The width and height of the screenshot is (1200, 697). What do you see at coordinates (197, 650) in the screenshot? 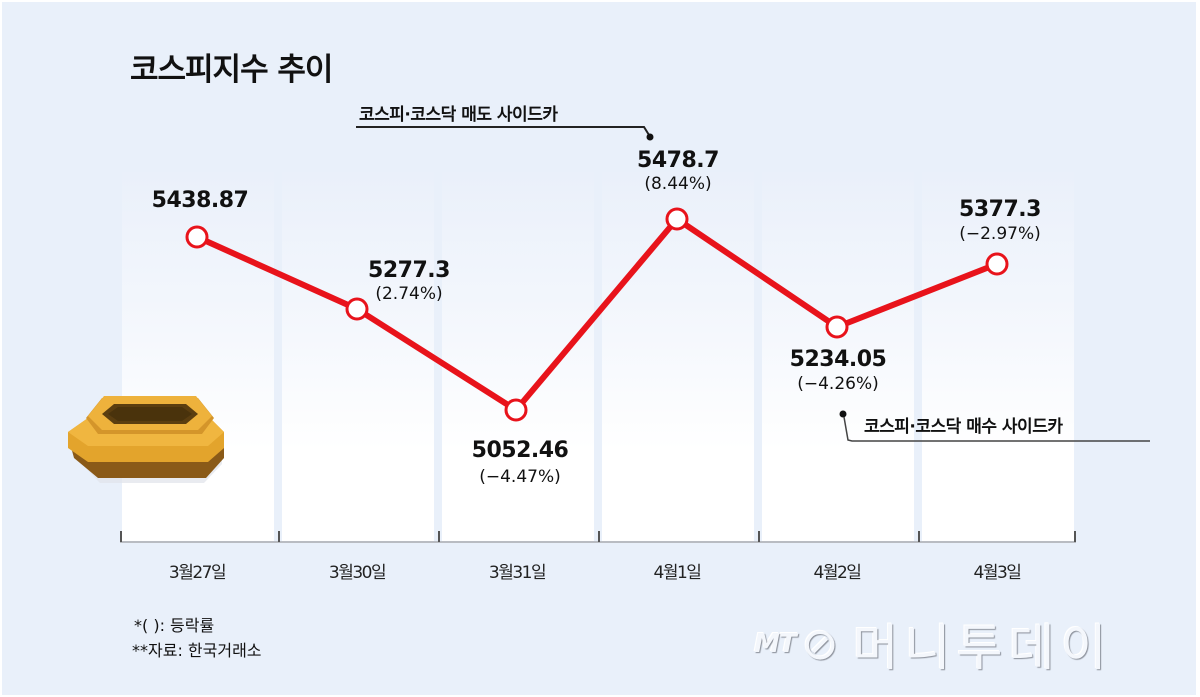
I see `footnote-source: **자료: 한국거래소` at bounding box center [197, 650].